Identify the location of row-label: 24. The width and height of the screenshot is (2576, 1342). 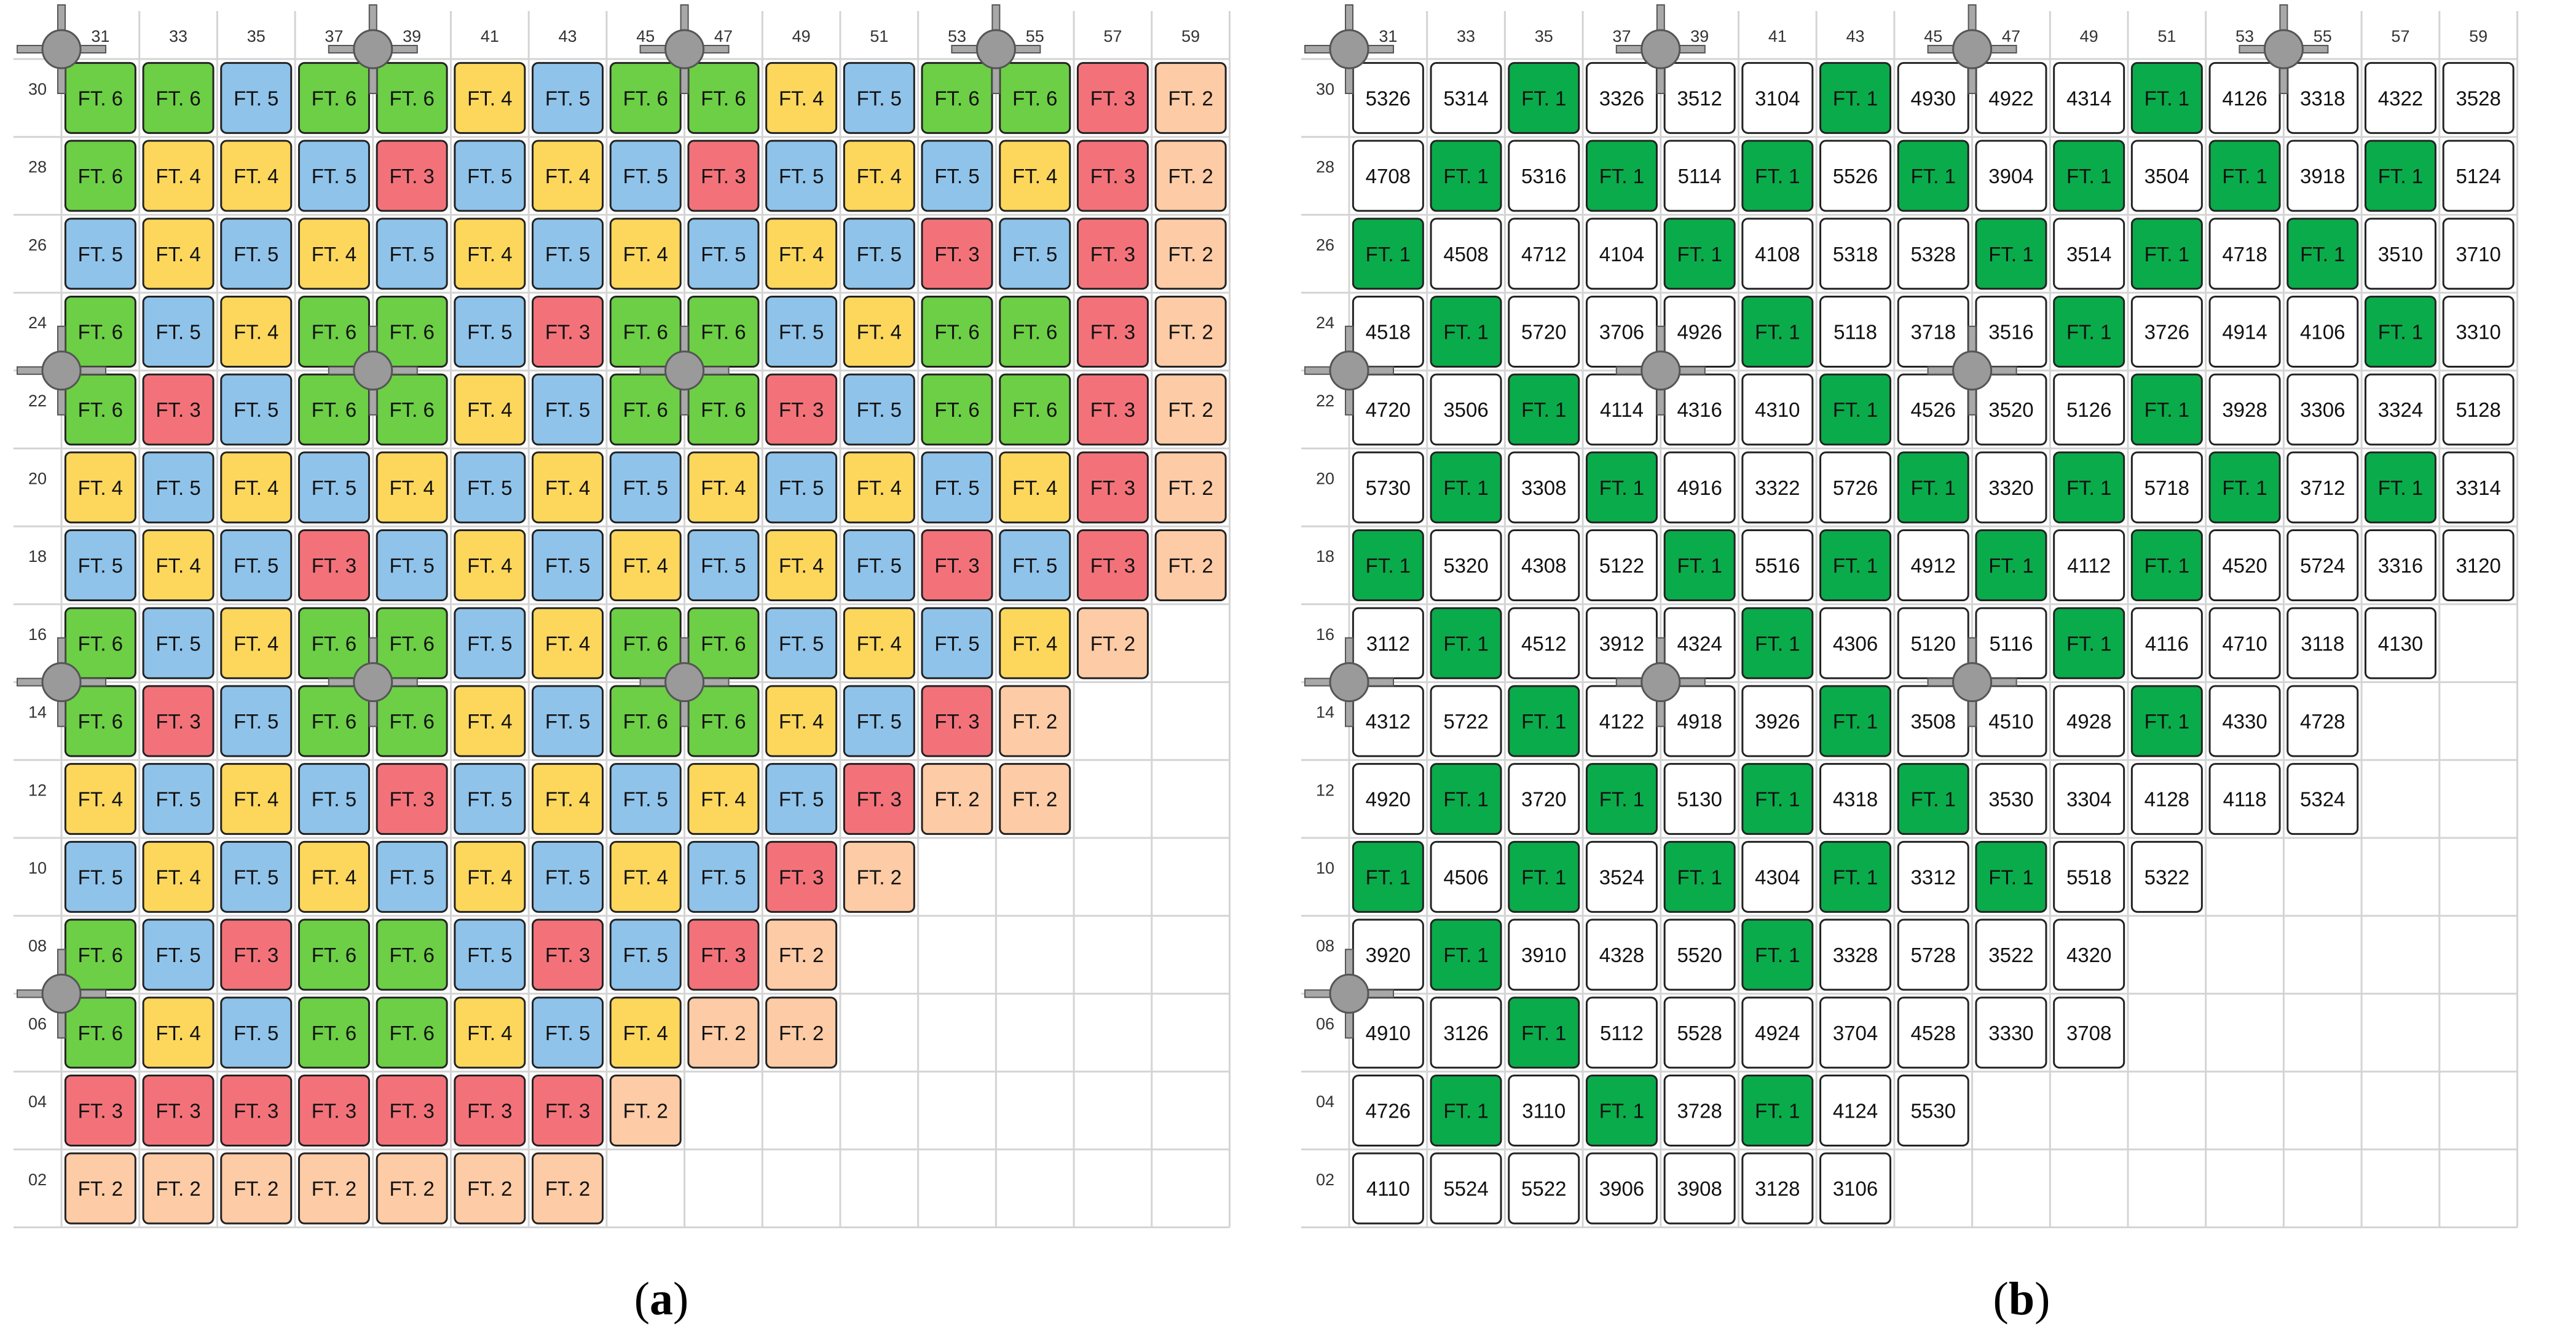
(38, 323).